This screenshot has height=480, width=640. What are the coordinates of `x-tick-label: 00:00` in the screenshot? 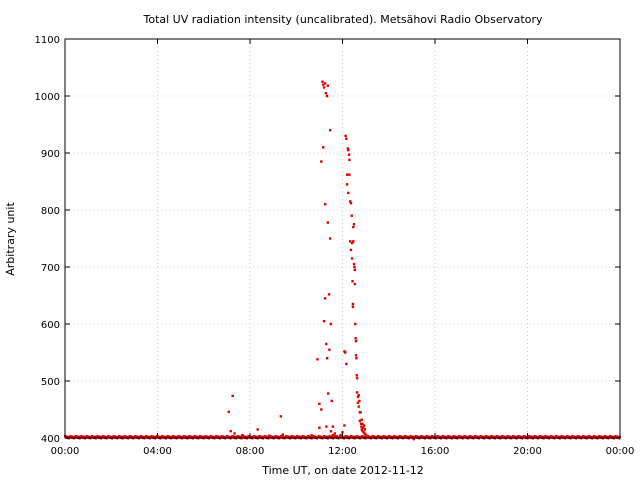 It's located at (620, 451).